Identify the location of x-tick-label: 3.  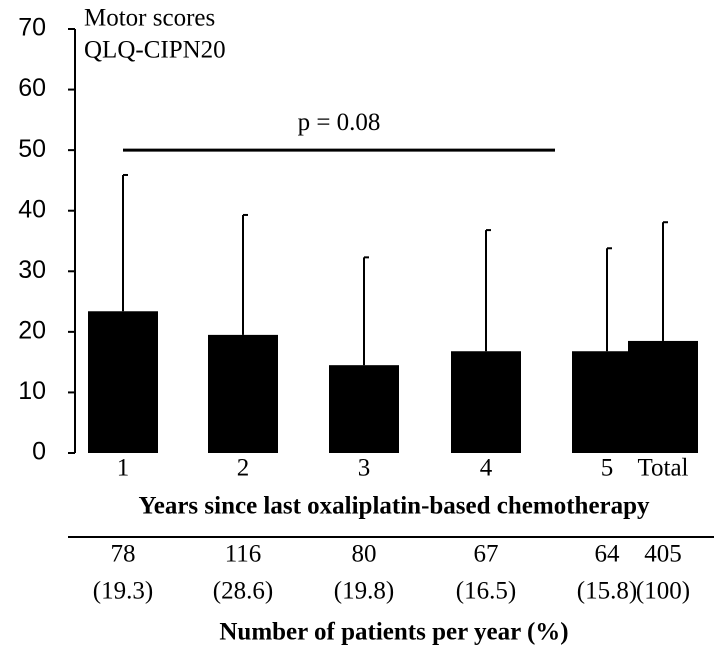
(364, 468).